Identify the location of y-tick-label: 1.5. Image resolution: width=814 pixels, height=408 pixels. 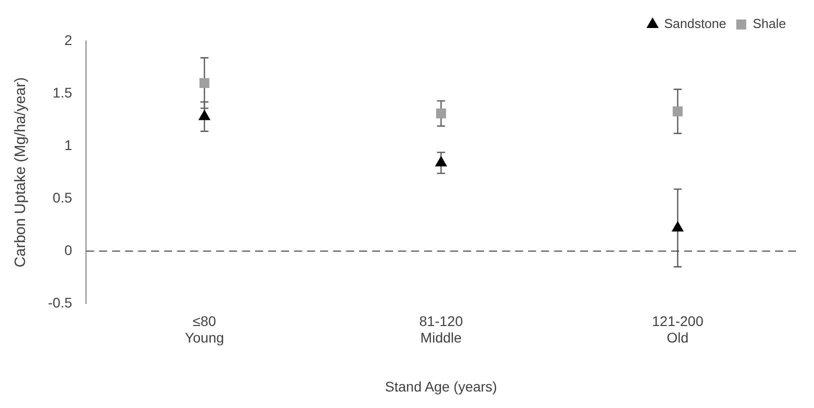
(62, 92).